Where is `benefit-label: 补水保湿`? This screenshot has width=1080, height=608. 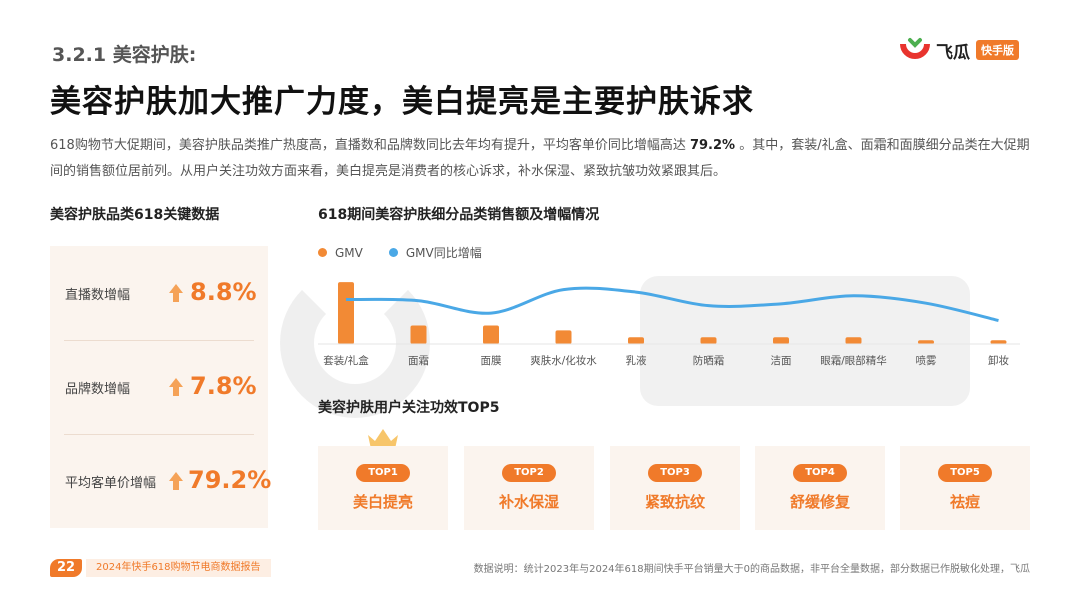 benefit-label: 补水保湿 is located at coordinates (528, 502).